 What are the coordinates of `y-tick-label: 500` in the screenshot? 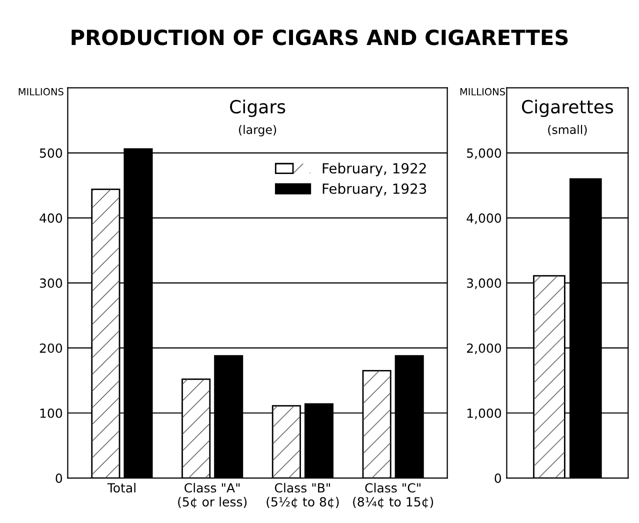 It's located at (51, 153).